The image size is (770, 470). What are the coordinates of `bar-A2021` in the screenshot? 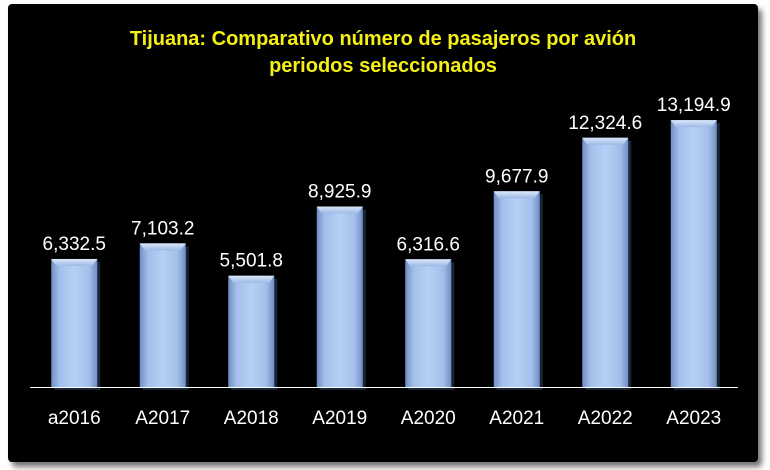 It's located at (518, 290).